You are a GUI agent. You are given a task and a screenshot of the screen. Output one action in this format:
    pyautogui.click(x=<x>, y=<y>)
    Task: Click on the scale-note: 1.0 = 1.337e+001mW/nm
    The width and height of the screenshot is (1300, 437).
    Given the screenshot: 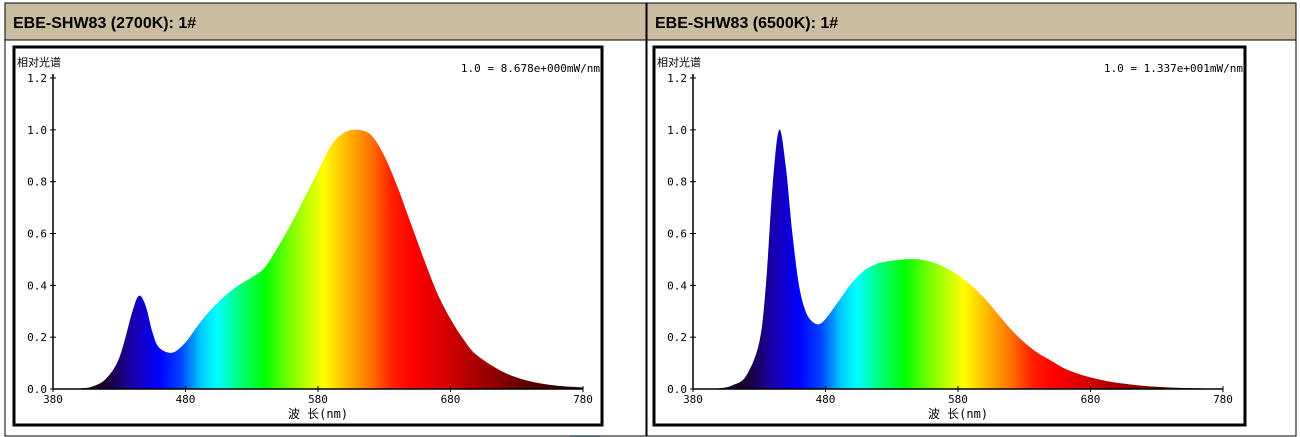 What is the action you would take?
    pyautogui.click(x=1173, y=68)
    